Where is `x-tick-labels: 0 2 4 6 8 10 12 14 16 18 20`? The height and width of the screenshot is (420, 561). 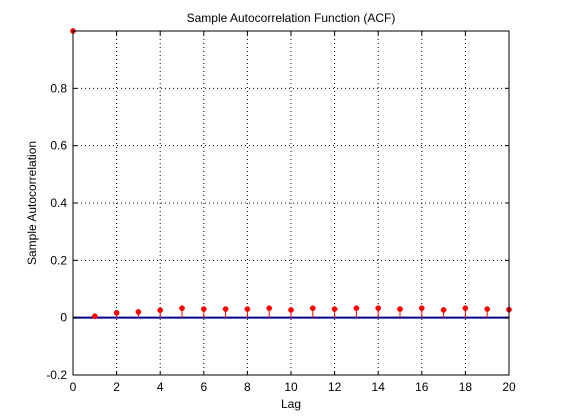 x-tick-labels: 0 2 4 6 8 10 12 14 16 18 20 is located at coordinates (293, 387).